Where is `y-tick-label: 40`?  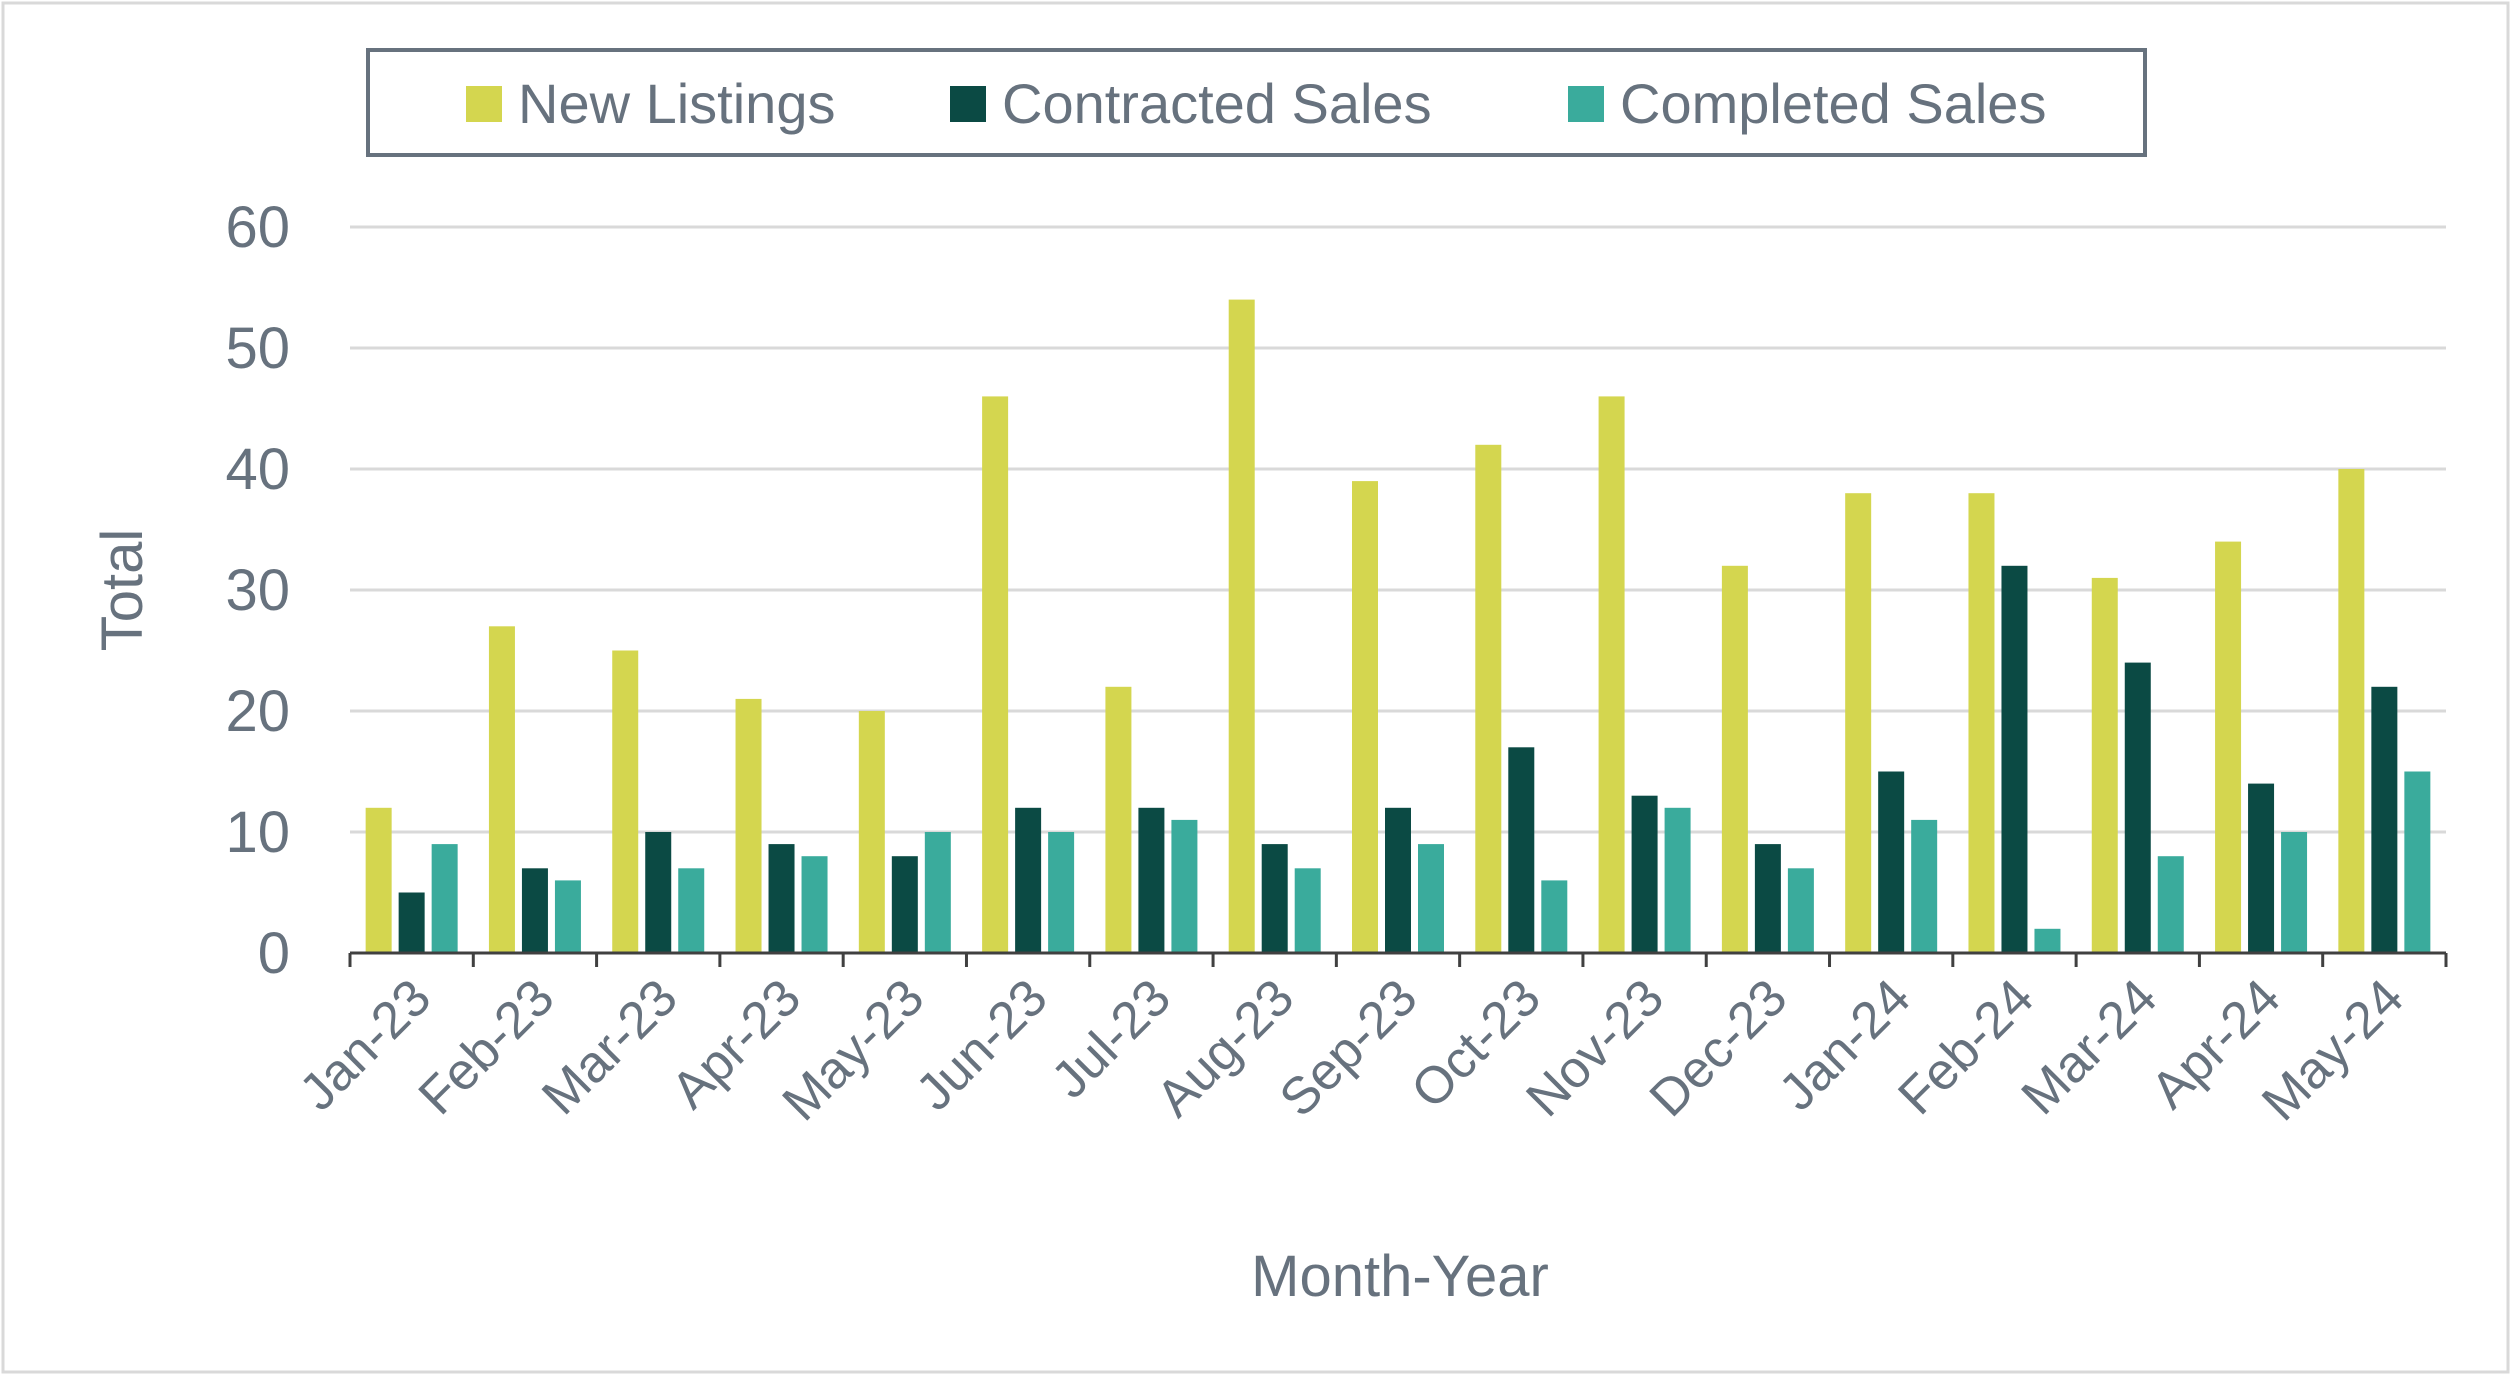 y-tick-label: 40 is located at coordinates (257, 469).